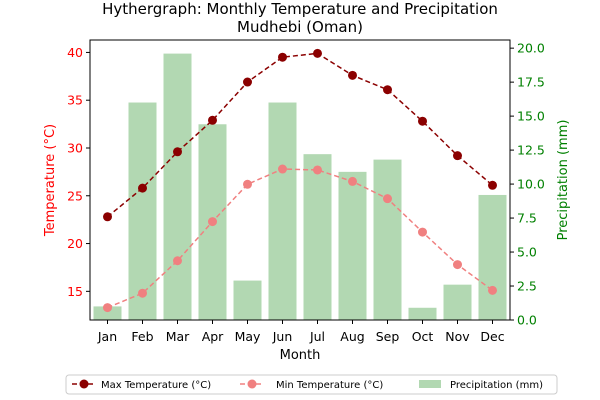  I want to click on min-temp-point-sep, so click(387, 199).